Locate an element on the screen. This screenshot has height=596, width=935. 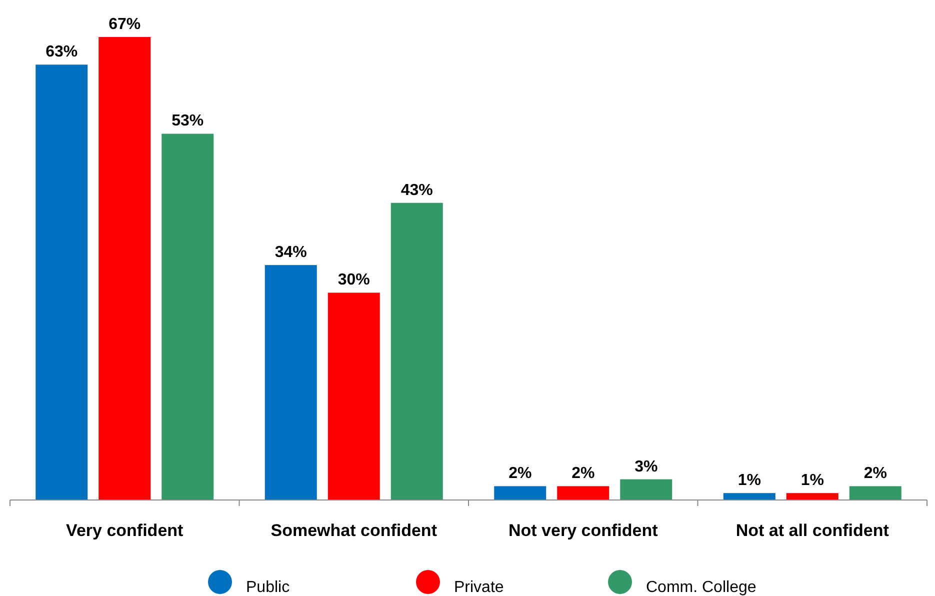
x-tick-label: Somewhat confident is located at coordinates (354, 530).